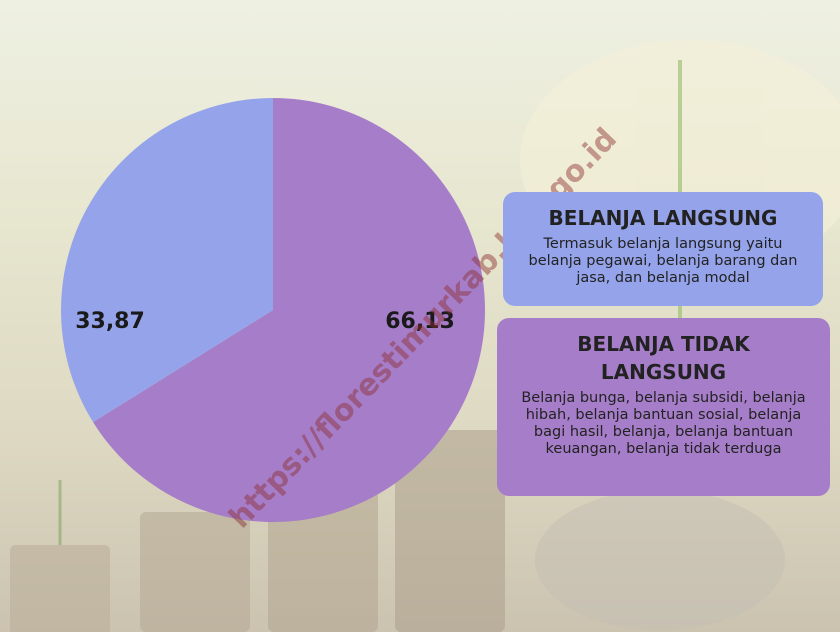 This screenshot has width=840, height=632. Describe the element at coordinates (663, 358) in the screenshot. I see `legend-title: BELANJA TIDAK LANGSUNG` at that location.